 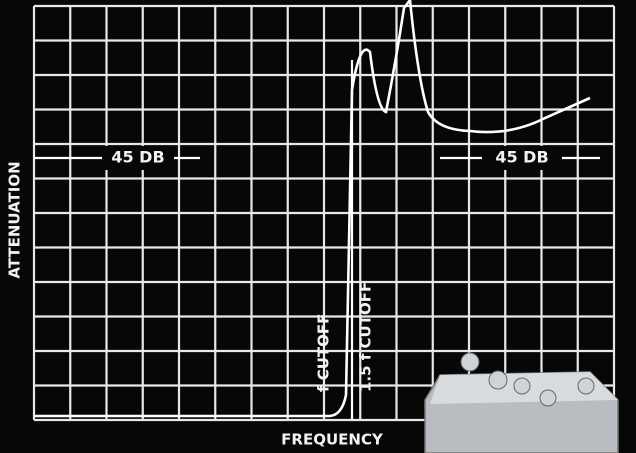 I want to click on cutoff-label: 1.5 f CUTOFF, so click(x=366, y=337).